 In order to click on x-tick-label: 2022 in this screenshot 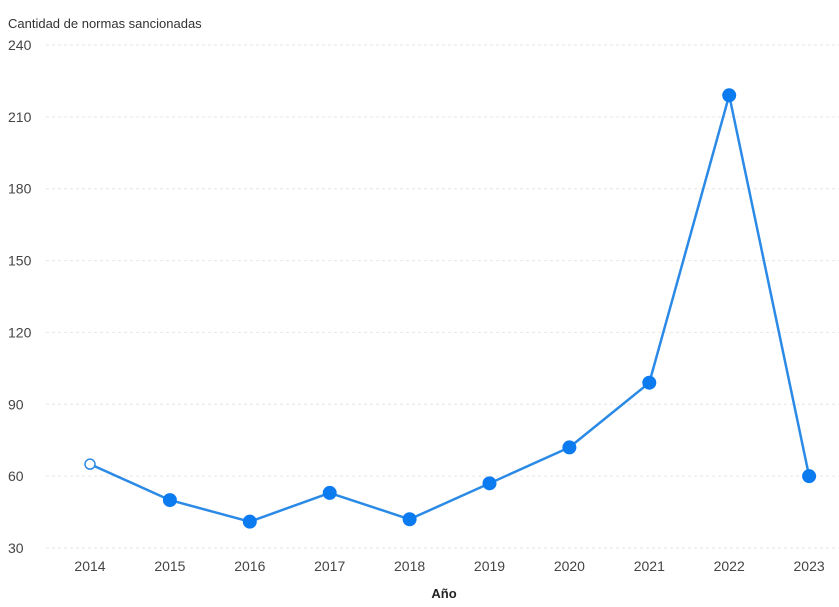, I will do `click(729, 566)`.